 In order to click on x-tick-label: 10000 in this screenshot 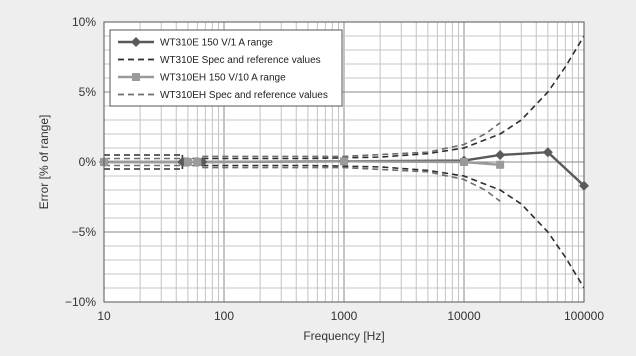, I will do `click(464, 316)`.